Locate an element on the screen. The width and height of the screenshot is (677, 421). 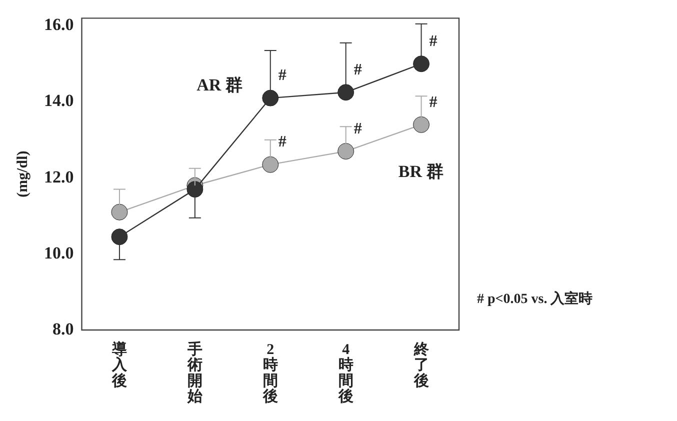
series-label: BR 群 is located at coordinates (421, 172).